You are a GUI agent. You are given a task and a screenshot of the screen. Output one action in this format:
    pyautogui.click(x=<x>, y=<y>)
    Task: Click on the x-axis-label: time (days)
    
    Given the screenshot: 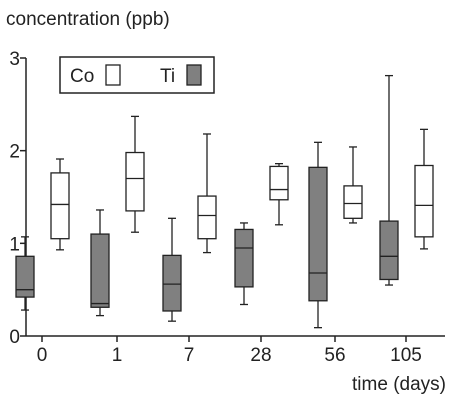 What is the action you would take?
    pyautogui.click(x=399, y=384)
    